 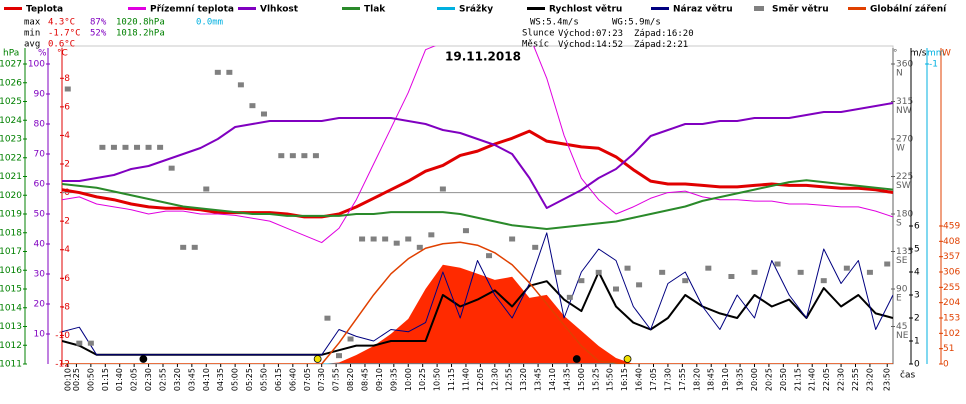 I want to click on x-tick-label: 10:25, so click(x=422, y=379).